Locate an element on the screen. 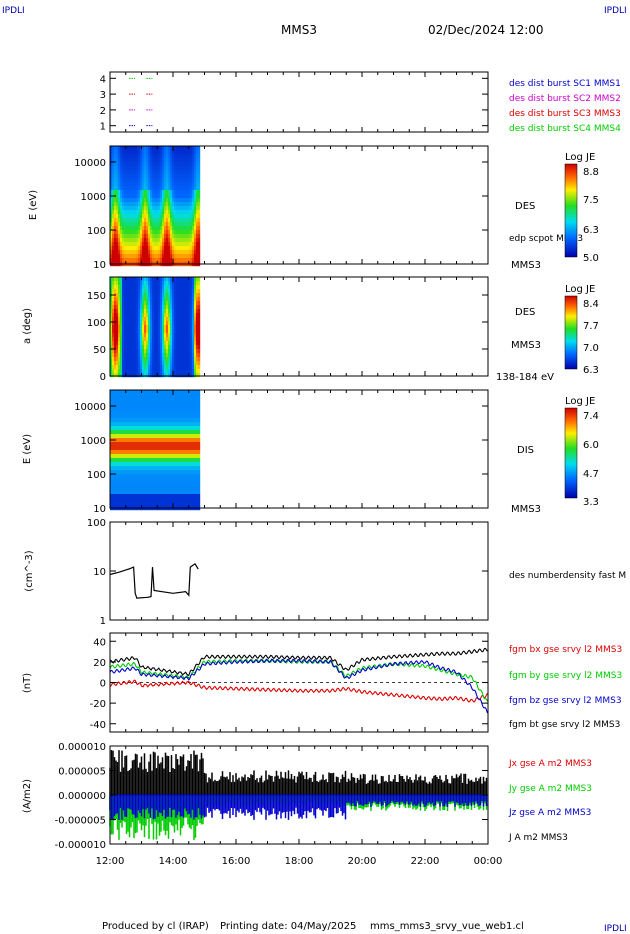 Image resolution: width=630 pixels, height=934 pixels. colorbar3-title: Log JE is located at coordinates (580, 401).